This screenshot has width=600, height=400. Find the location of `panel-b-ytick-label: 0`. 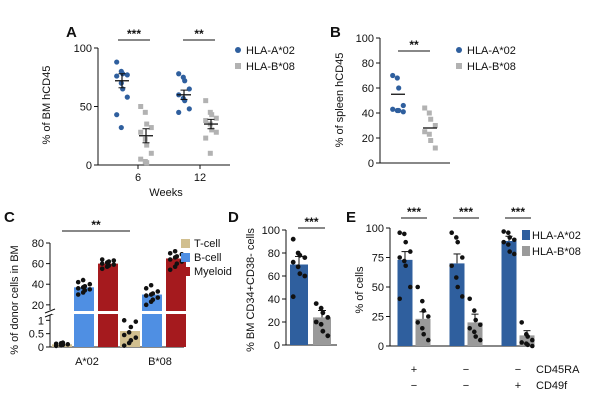

panel-b-ytick-label: 0 is located at coordinates (371, 164).